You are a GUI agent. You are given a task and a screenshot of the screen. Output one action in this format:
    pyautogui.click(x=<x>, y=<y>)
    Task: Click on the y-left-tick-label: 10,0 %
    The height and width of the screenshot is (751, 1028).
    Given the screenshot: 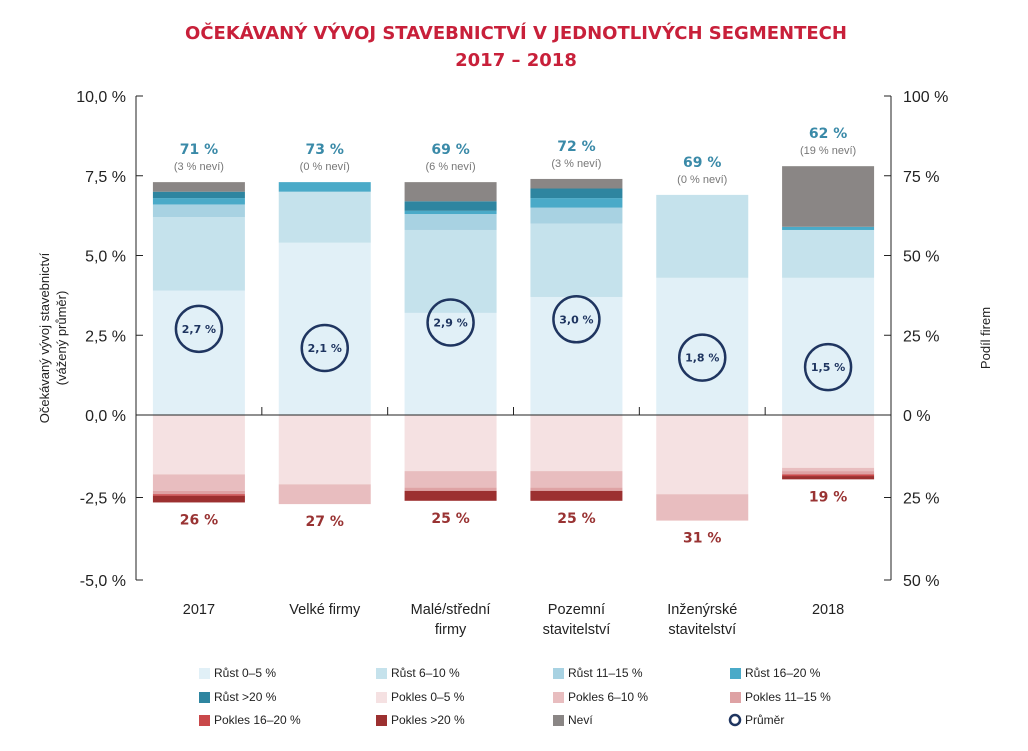 What is the action you would take?
    pyautogui.click(x=101, y=97)
    